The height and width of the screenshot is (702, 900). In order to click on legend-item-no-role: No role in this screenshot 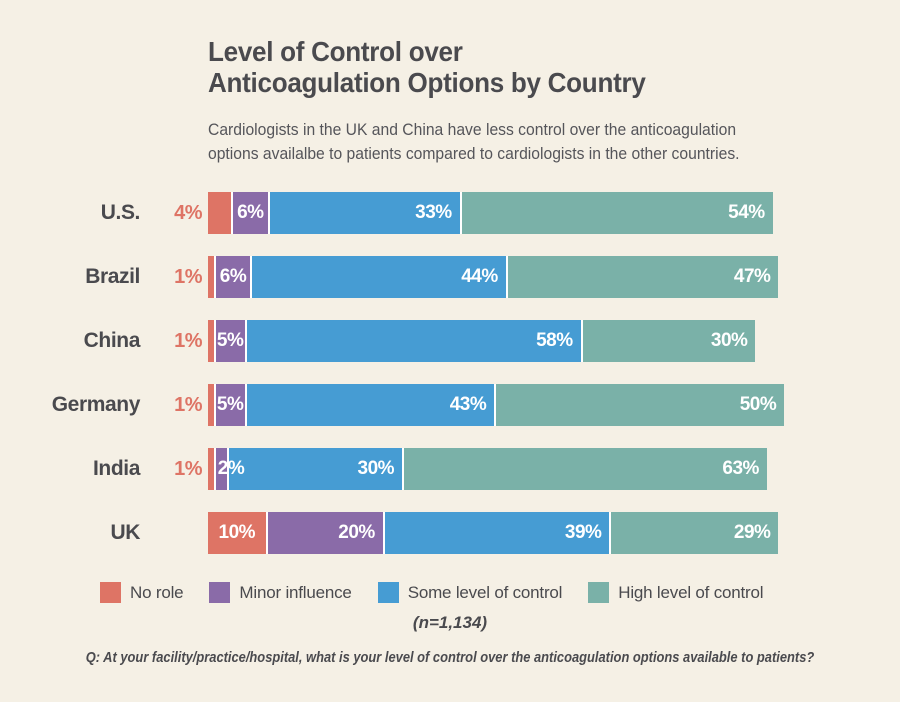, I will do `click(142, 592)`.